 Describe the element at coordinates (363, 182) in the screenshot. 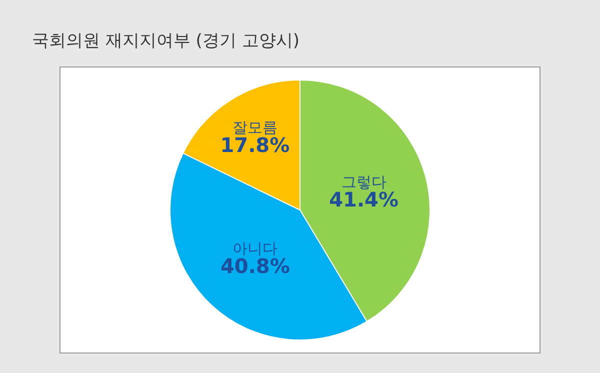

I see `slice-label: 그렇다` at that location.